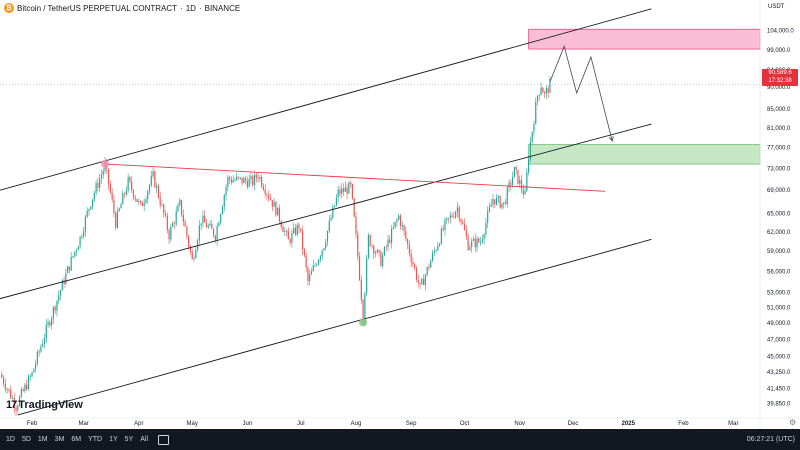  Describe the element at coordinates (190, 8) in the screenshot. I see `interval-label: 1D` at that location.